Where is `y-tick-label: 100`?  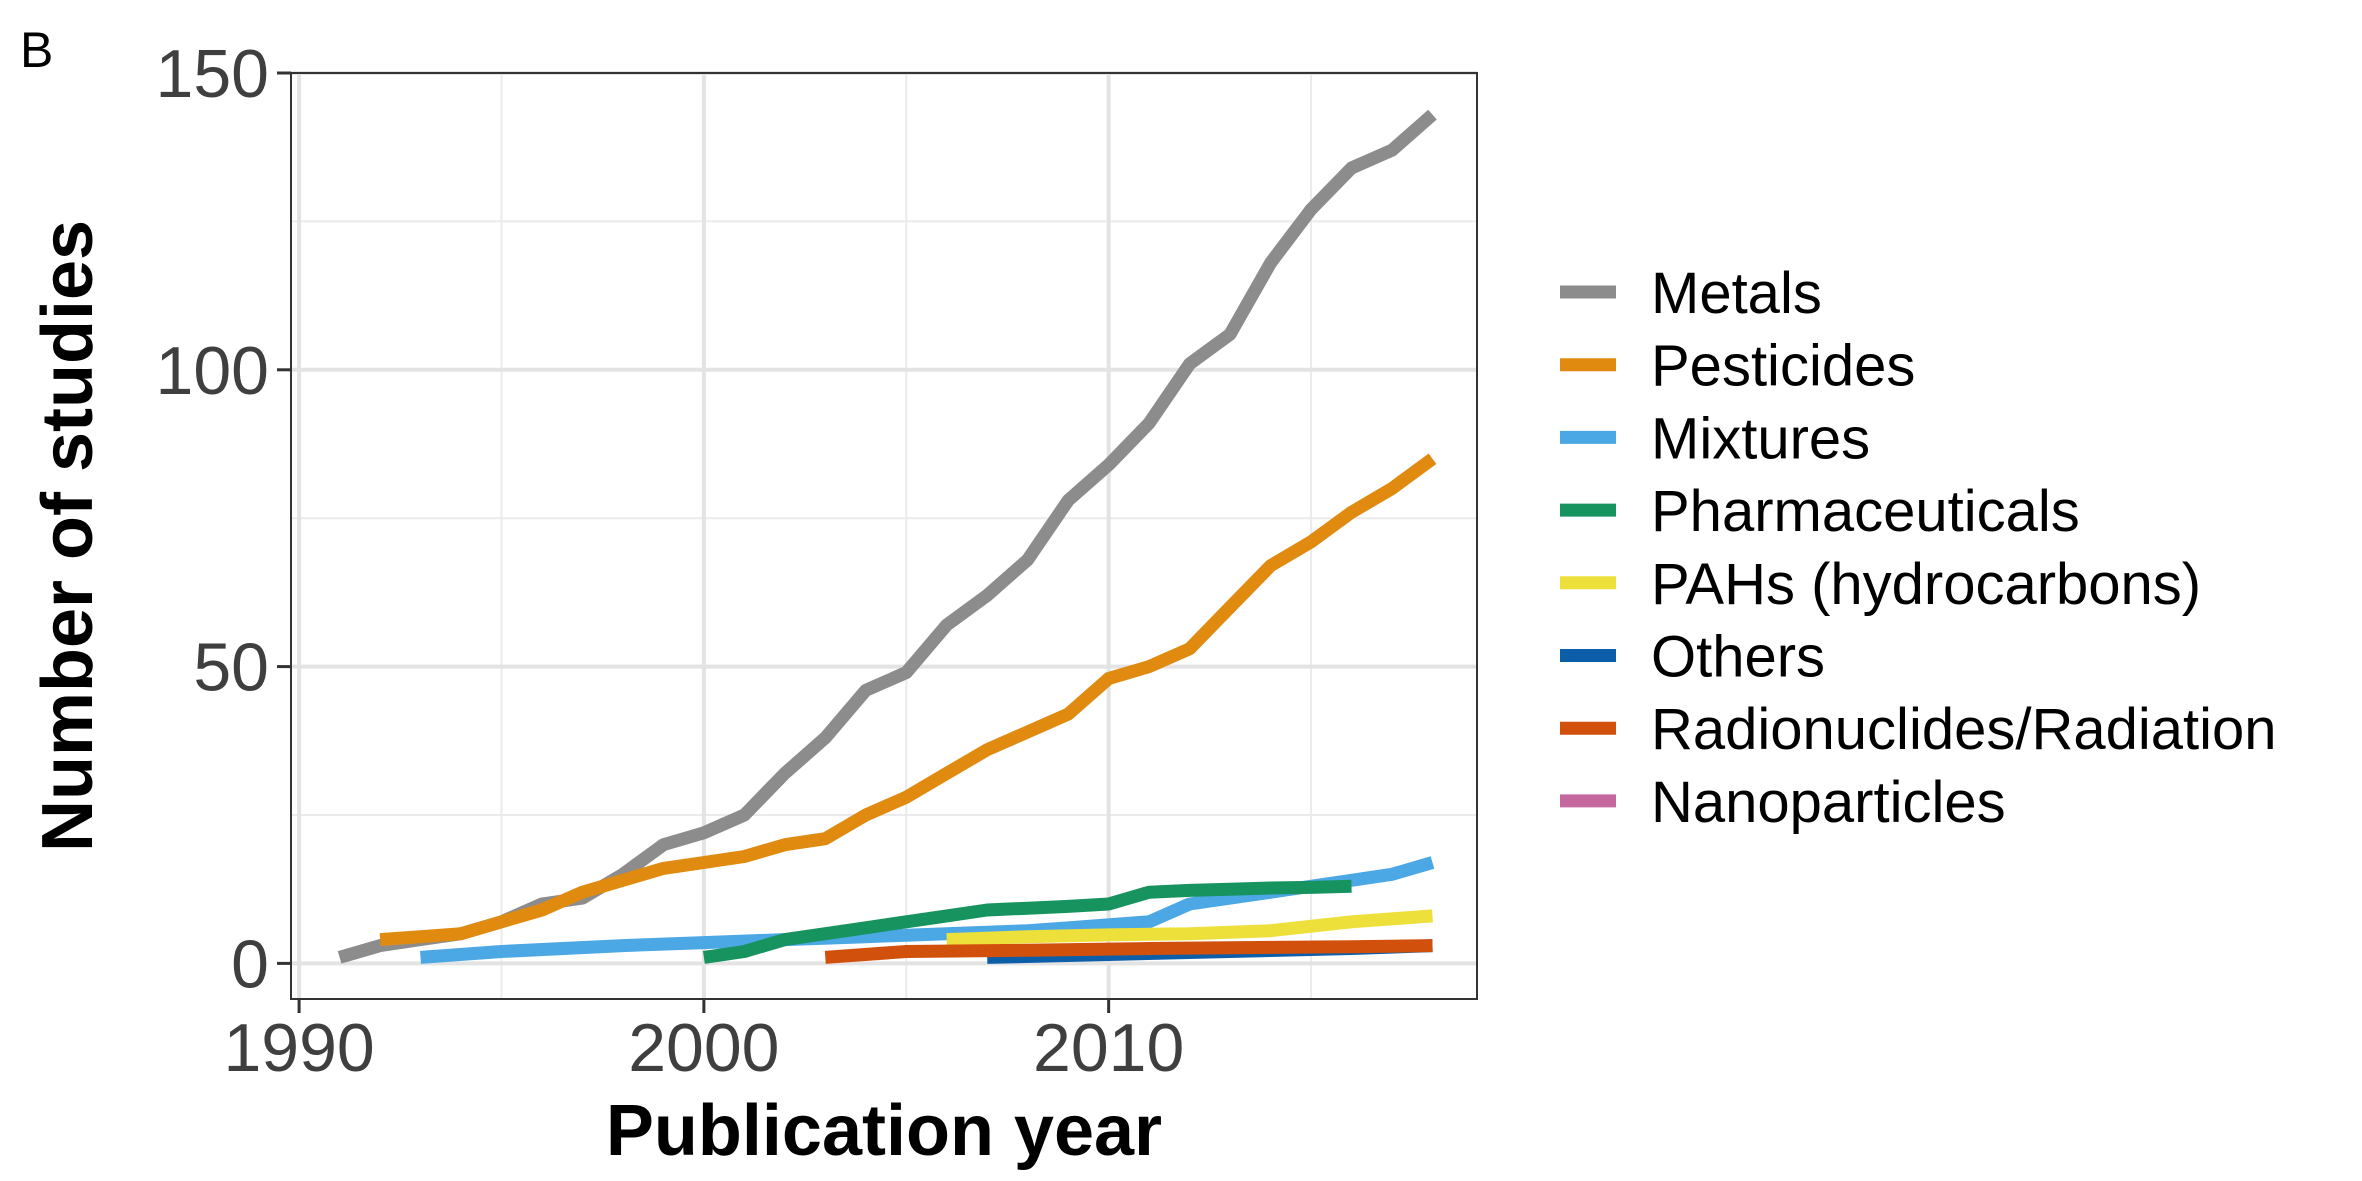 y-tick-label: 100 is located at coordinates (212, 371).